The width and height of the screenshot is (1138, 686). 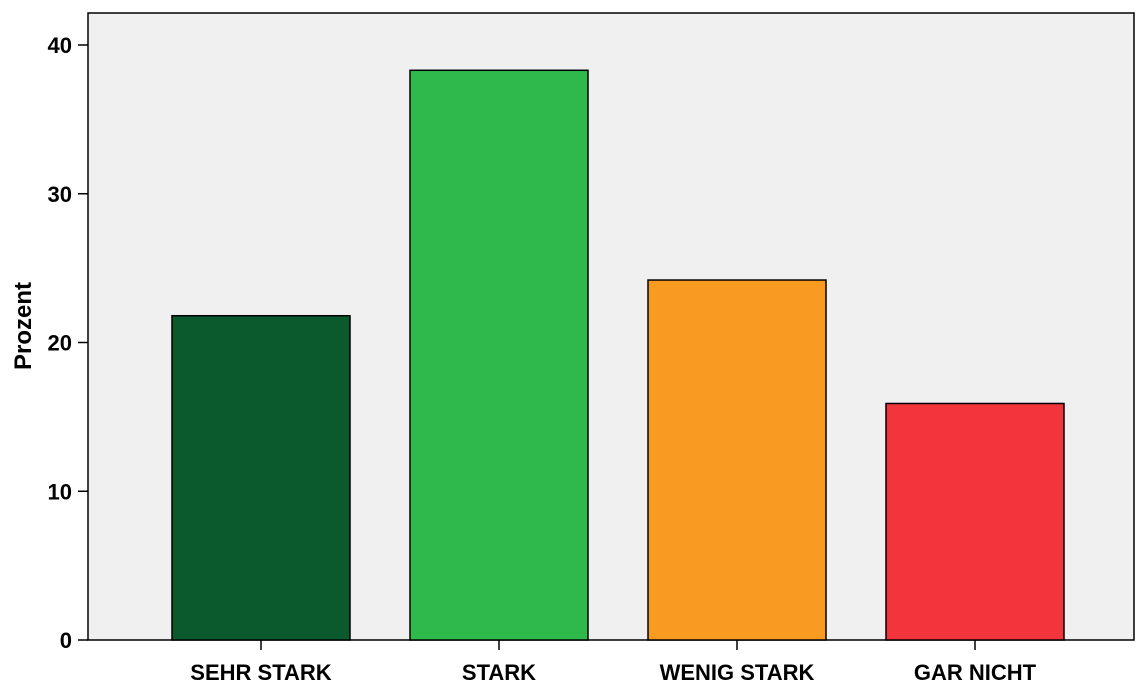 I want to click on x-tick-label: WENIG STARK, so click(x=737, y=672).